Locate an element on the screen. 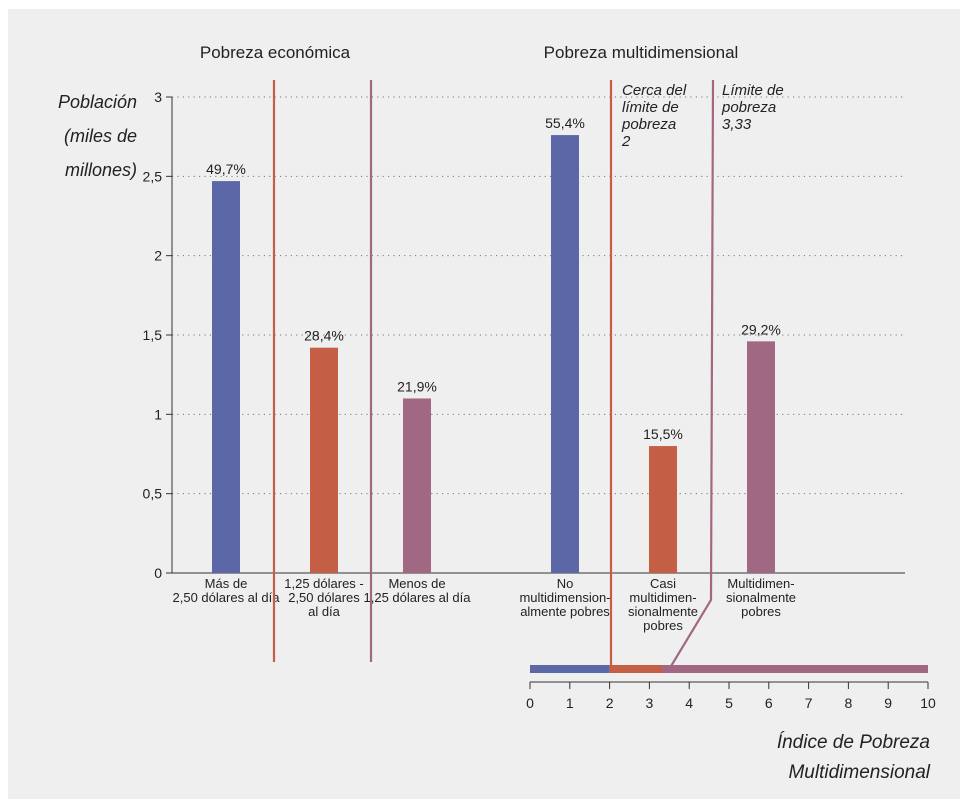 The height and width of the screenshot is (808, 968). bar-value-label: 28,4% is located at coordinates (324, 336).